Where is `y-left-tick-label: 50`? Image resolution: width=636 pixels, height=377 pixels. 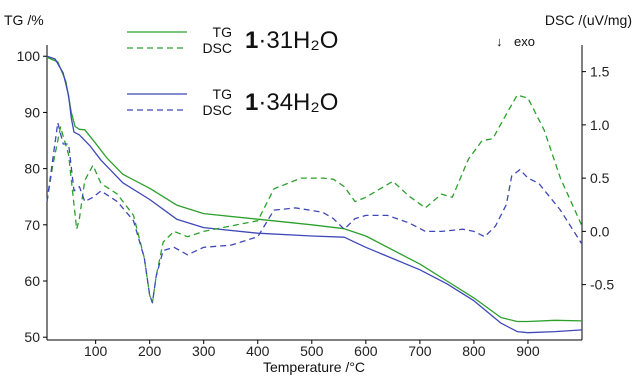 y-left-tick-label: 50 is located at coordinates (32, 337).